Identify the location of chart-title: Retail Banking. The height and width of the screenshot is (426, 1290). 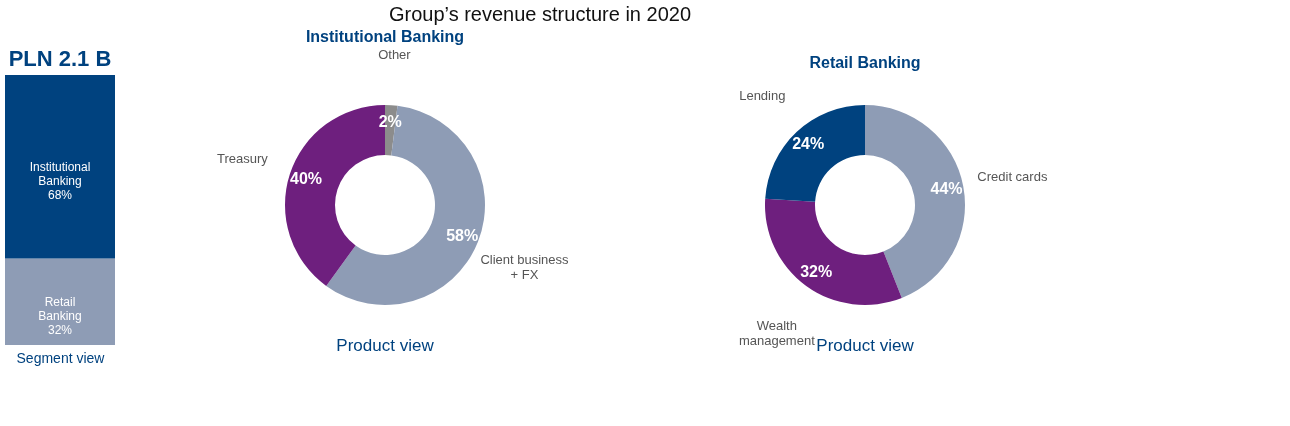
(865, 62).